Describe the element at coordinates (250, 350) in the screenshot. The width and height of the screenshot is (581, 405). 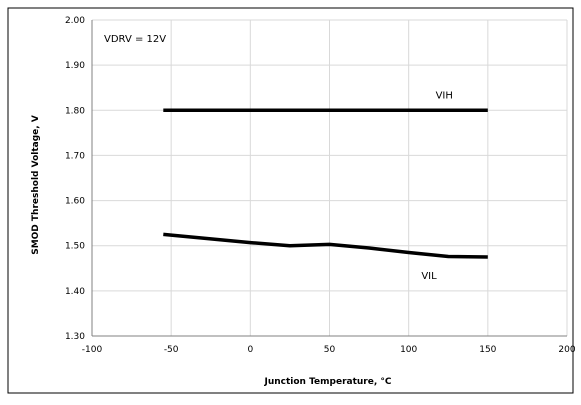
I see `x-tick-label: 0` at that location.